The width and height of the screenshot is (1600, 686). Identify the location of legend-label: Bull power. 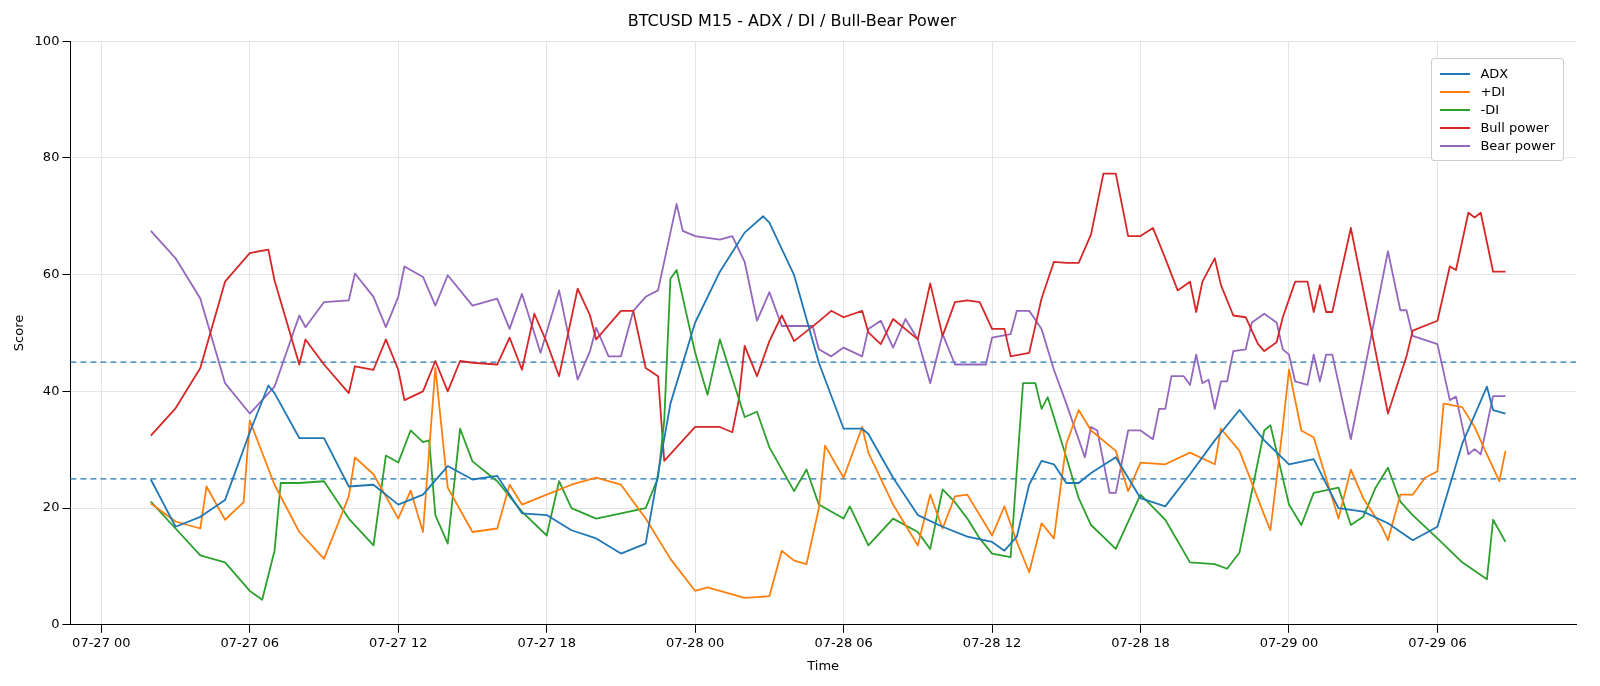
(1515, 127).